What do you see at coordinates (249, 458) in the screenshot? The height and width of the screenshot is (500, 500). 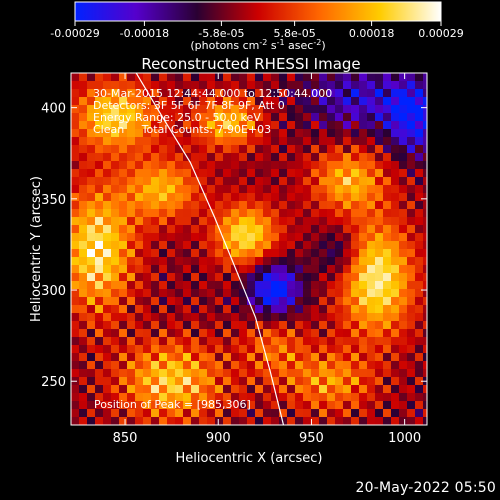 I see `x-axis-label: Heliocentric X (arcsec)` at bounding box center [249, 458].